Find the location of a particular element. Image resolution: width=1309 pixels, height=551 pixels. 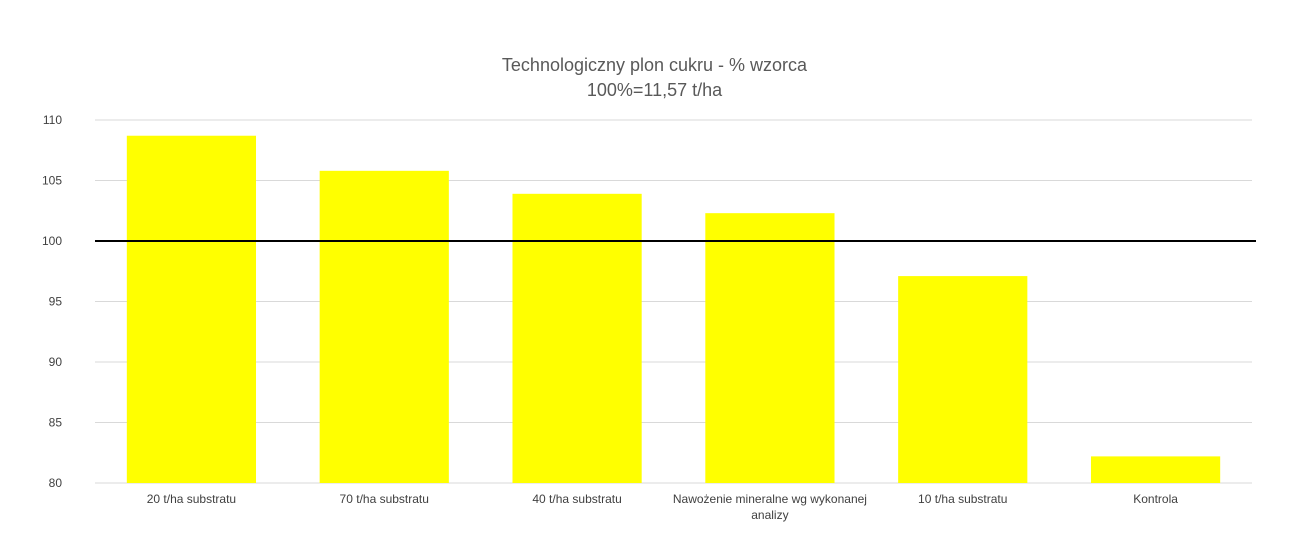

y-axis-ticks: 80 85 90 95 100 105 110 is located at coordinates (52, 301).